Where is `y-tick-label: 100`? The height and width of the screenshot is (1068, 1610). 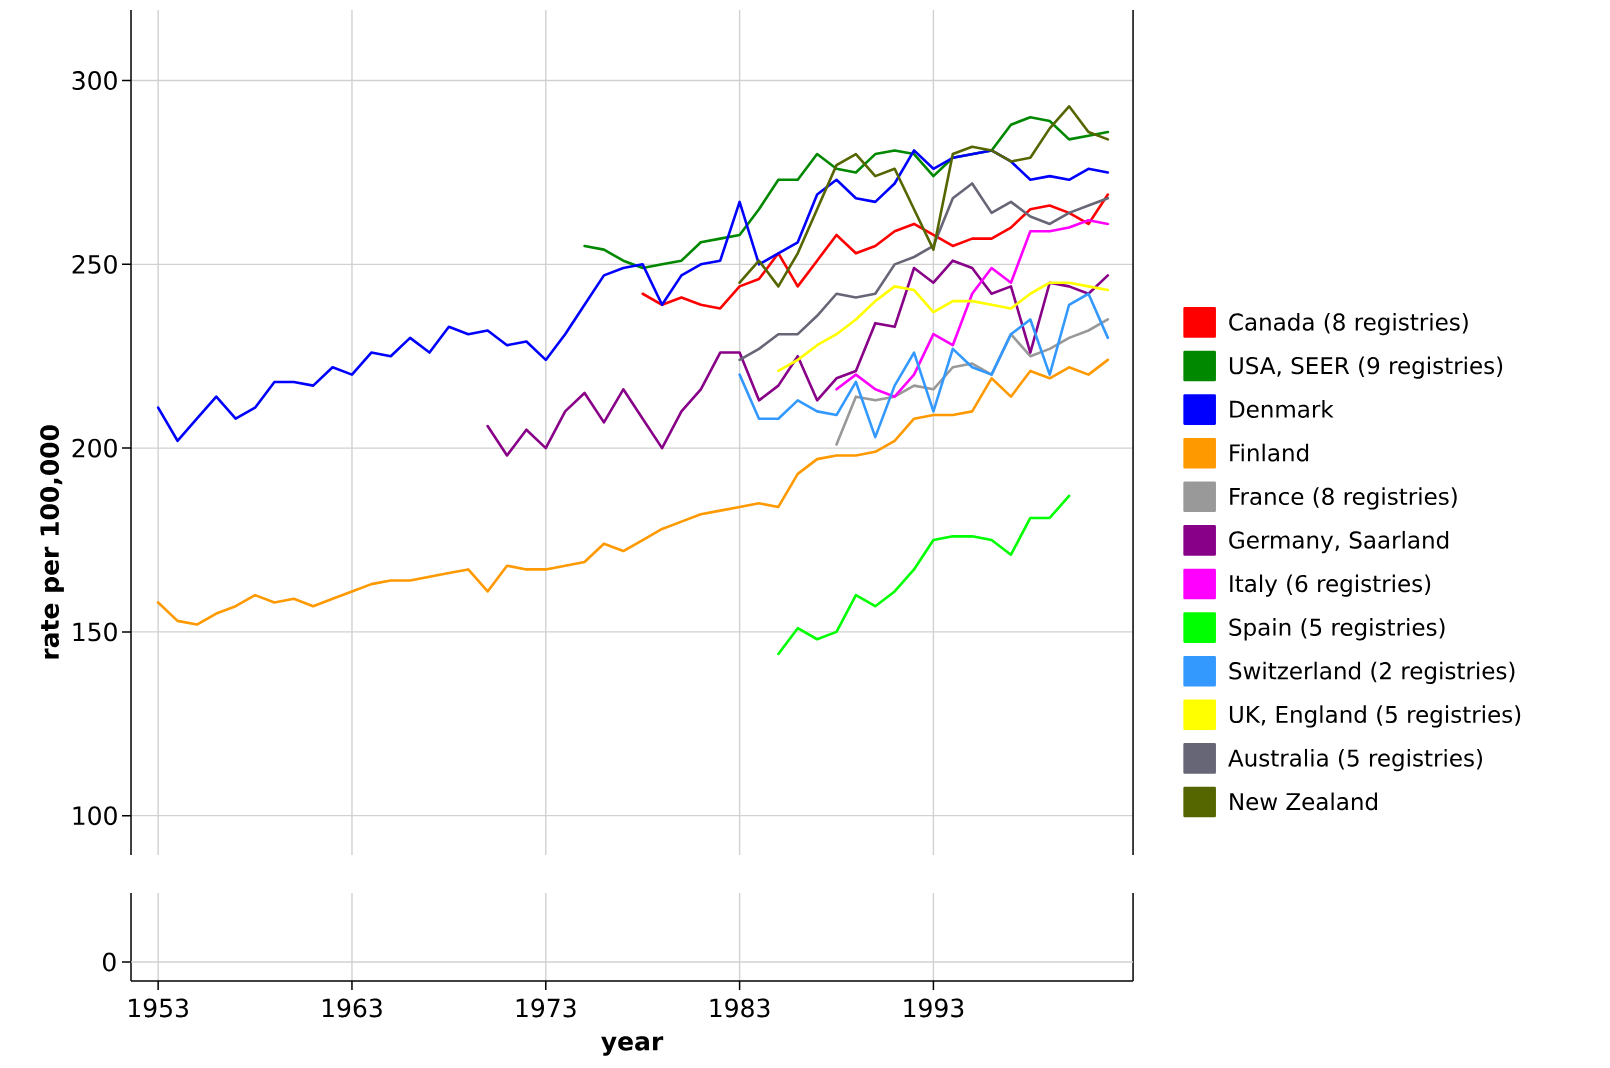
y-tick-label: 100 is located at coordinates (95, 816).